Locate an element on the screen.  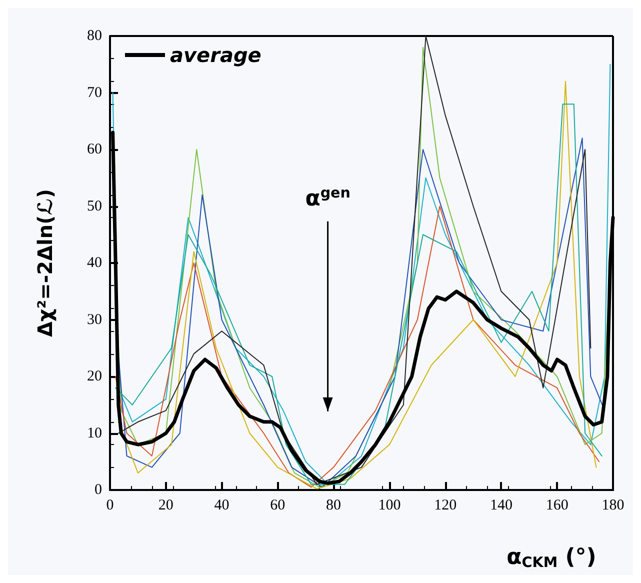
x-tick-label: 60 is located at coordinates (278, 506).